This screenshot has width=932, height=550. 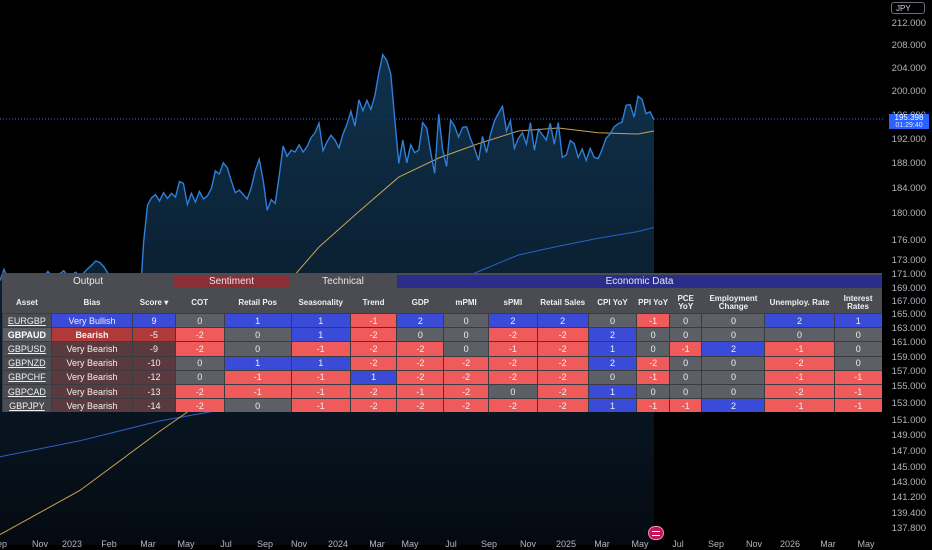 What do you see at coordinates (154, 349) in the screenshot?
I see `score-cell: -9` at bounding box center [154, 349].